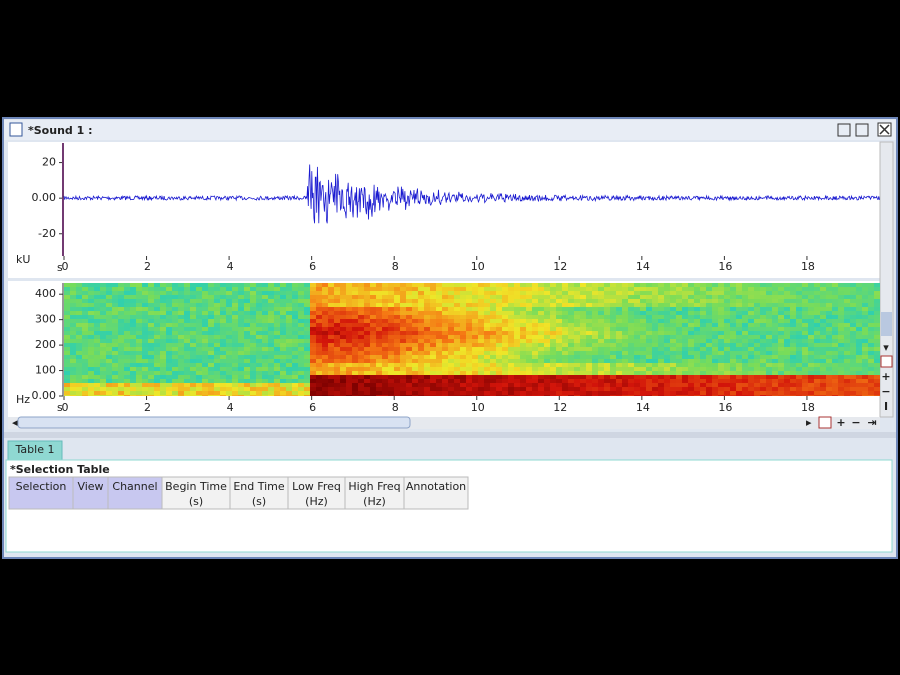  Describe the element at coordinates (134, 486) in the screenshot. I see `column-header-label: Channel` at that location.